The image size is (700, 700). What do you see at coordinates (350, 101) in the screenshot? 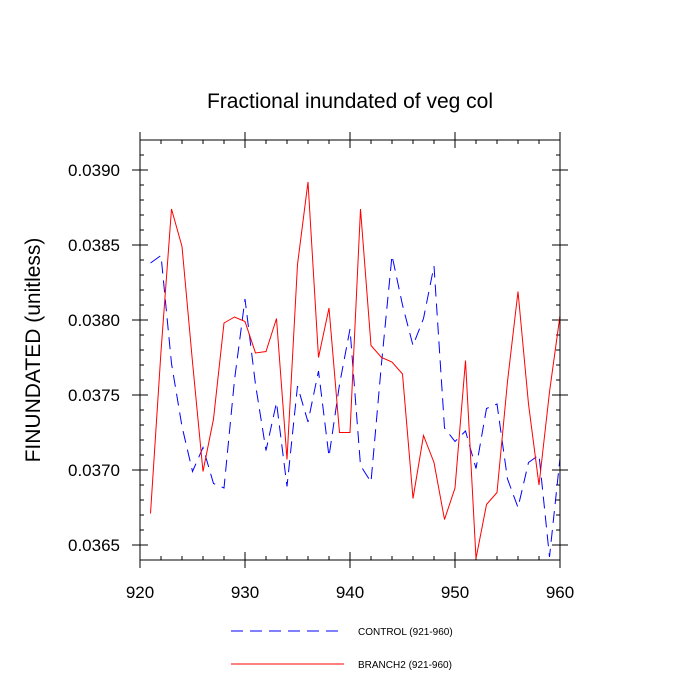
I see `chart-title: Fractional inundated of veg col` at bounding box center [350, 101].